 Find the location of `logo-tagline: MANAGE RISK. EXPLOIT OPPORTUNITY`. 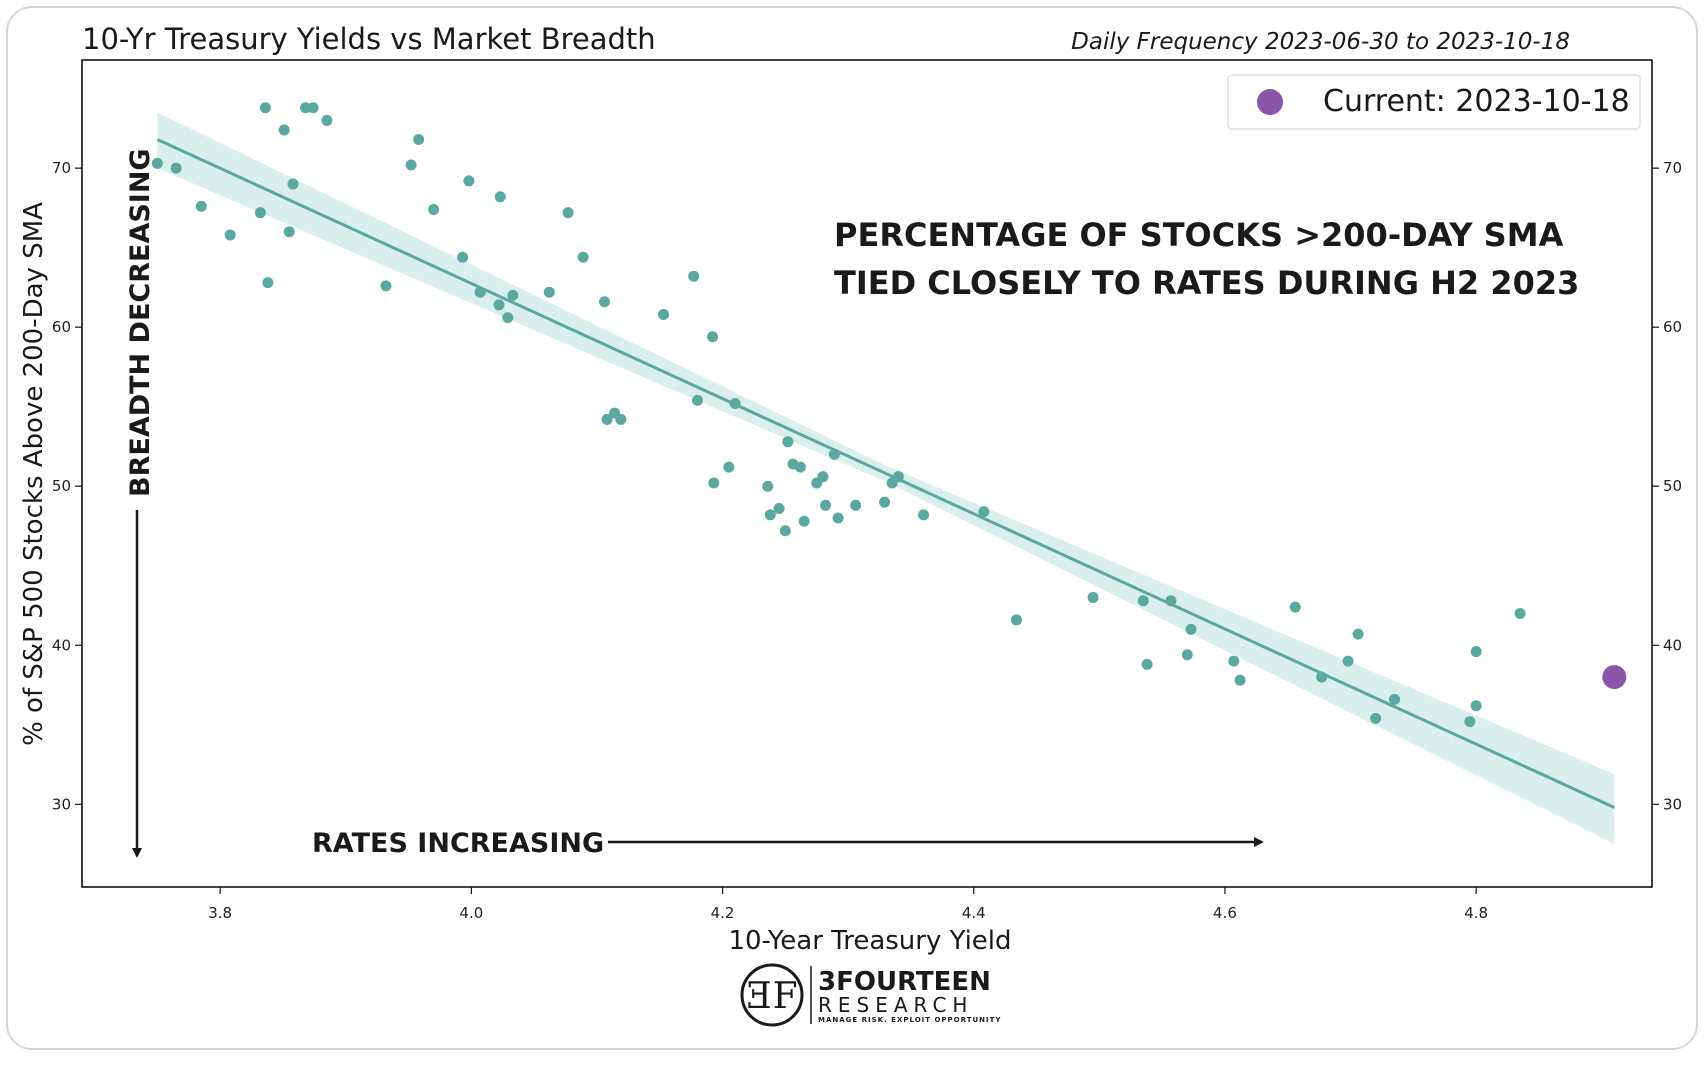

logo-tagline: MANAGE RISK. EXPLOIT OPPORTUNITY is located at coordinates (909, 1020).